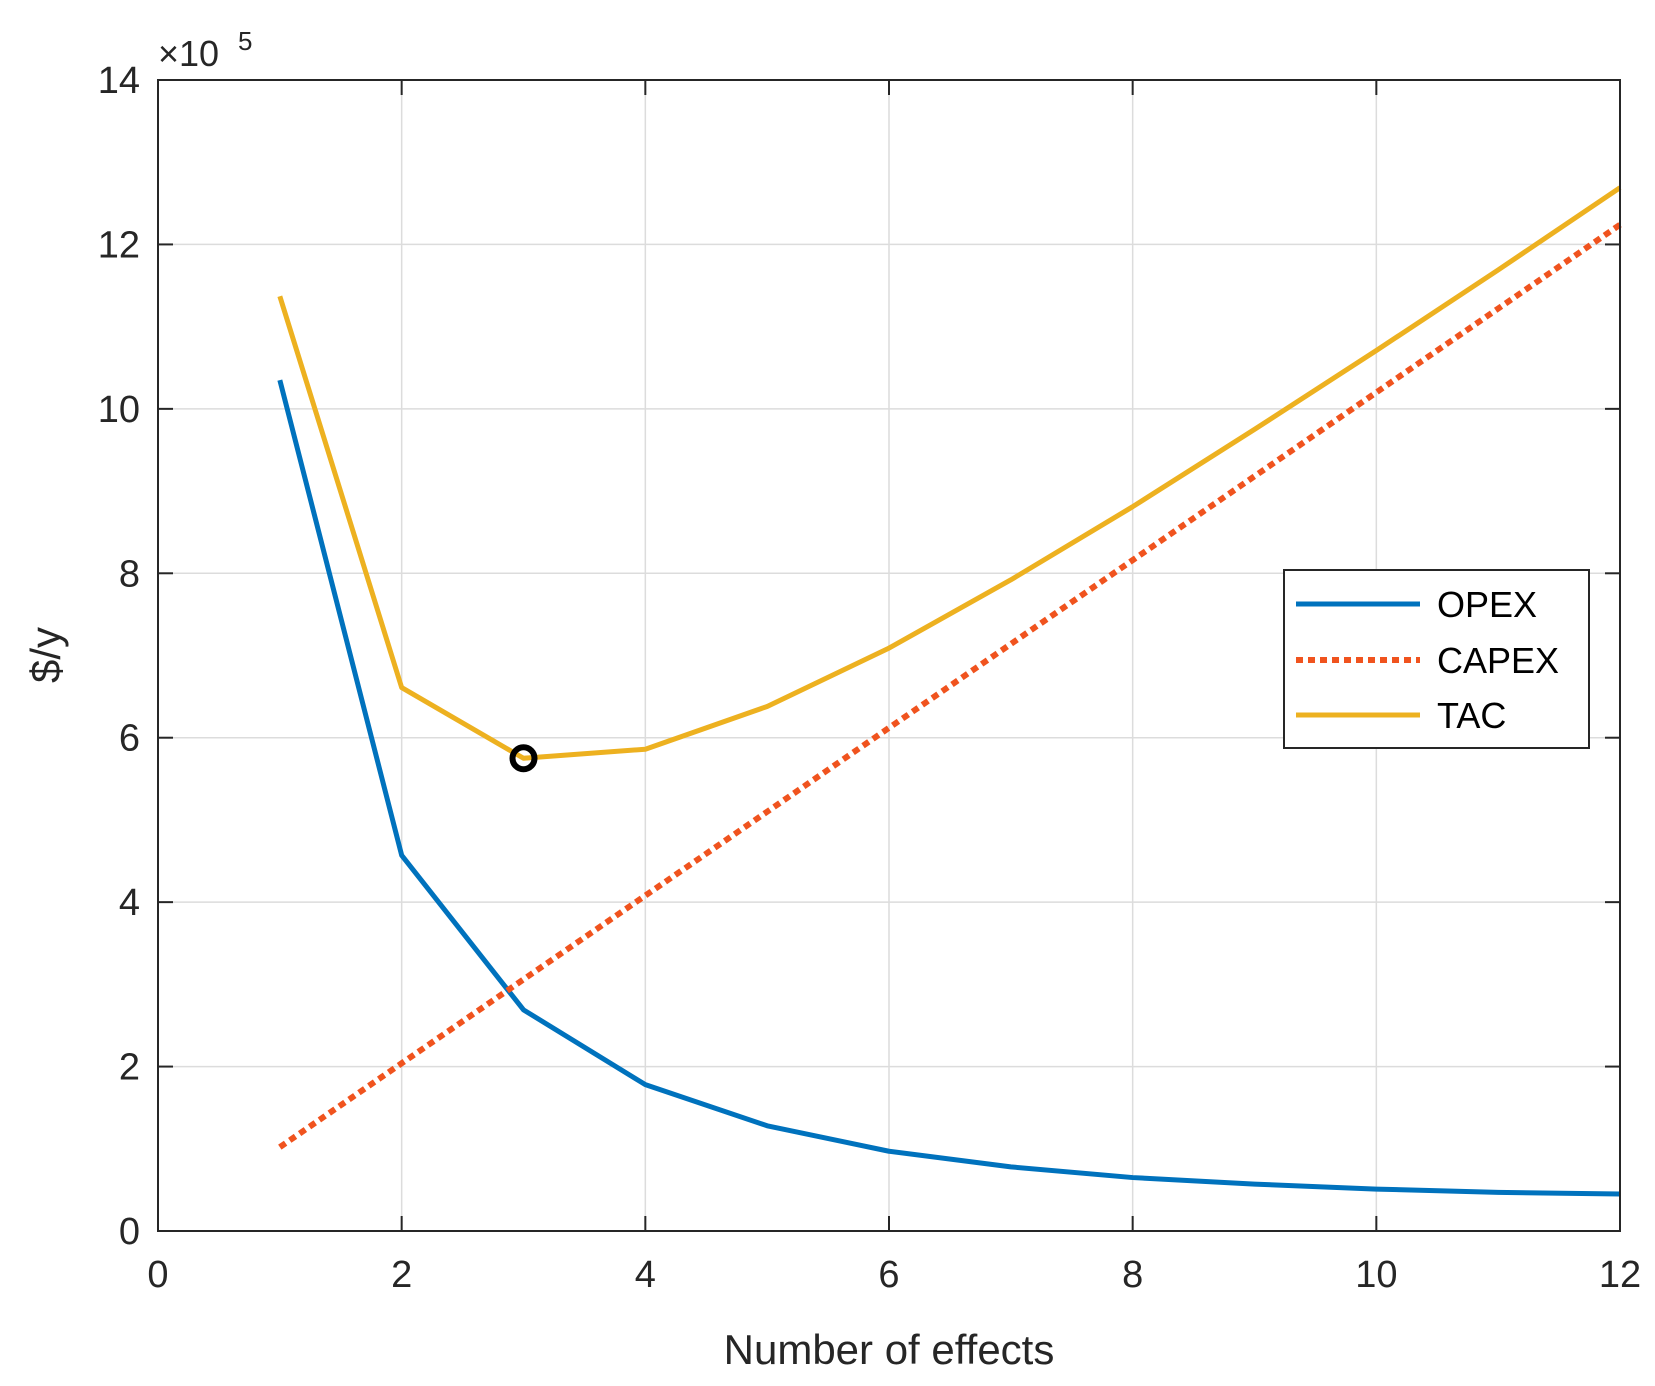  What do you see at coordinates (1436, 659) in the screenshot?
I see `legend: OPEX CAPEX TAC` at bounding box center [1436, 659].